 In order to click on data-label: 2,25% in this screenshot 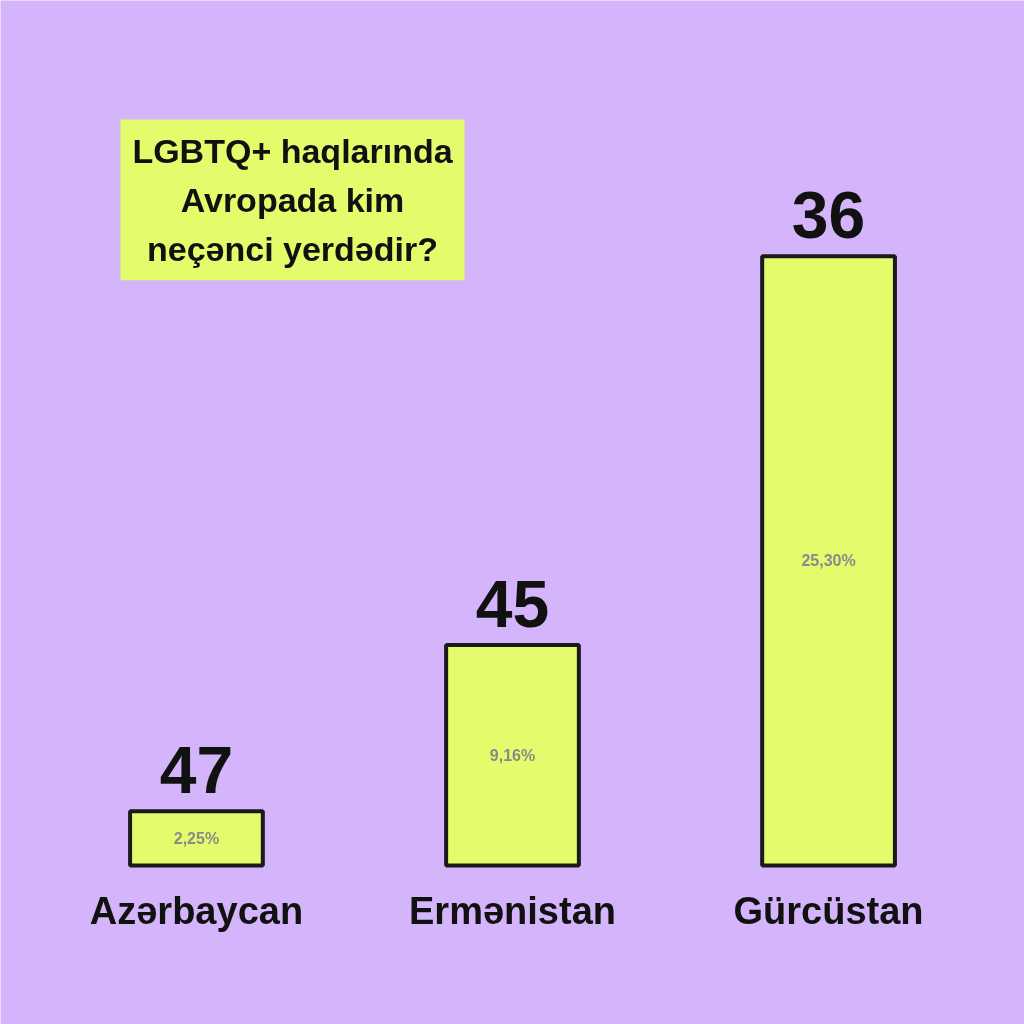, I will do `click(196, 838)`.